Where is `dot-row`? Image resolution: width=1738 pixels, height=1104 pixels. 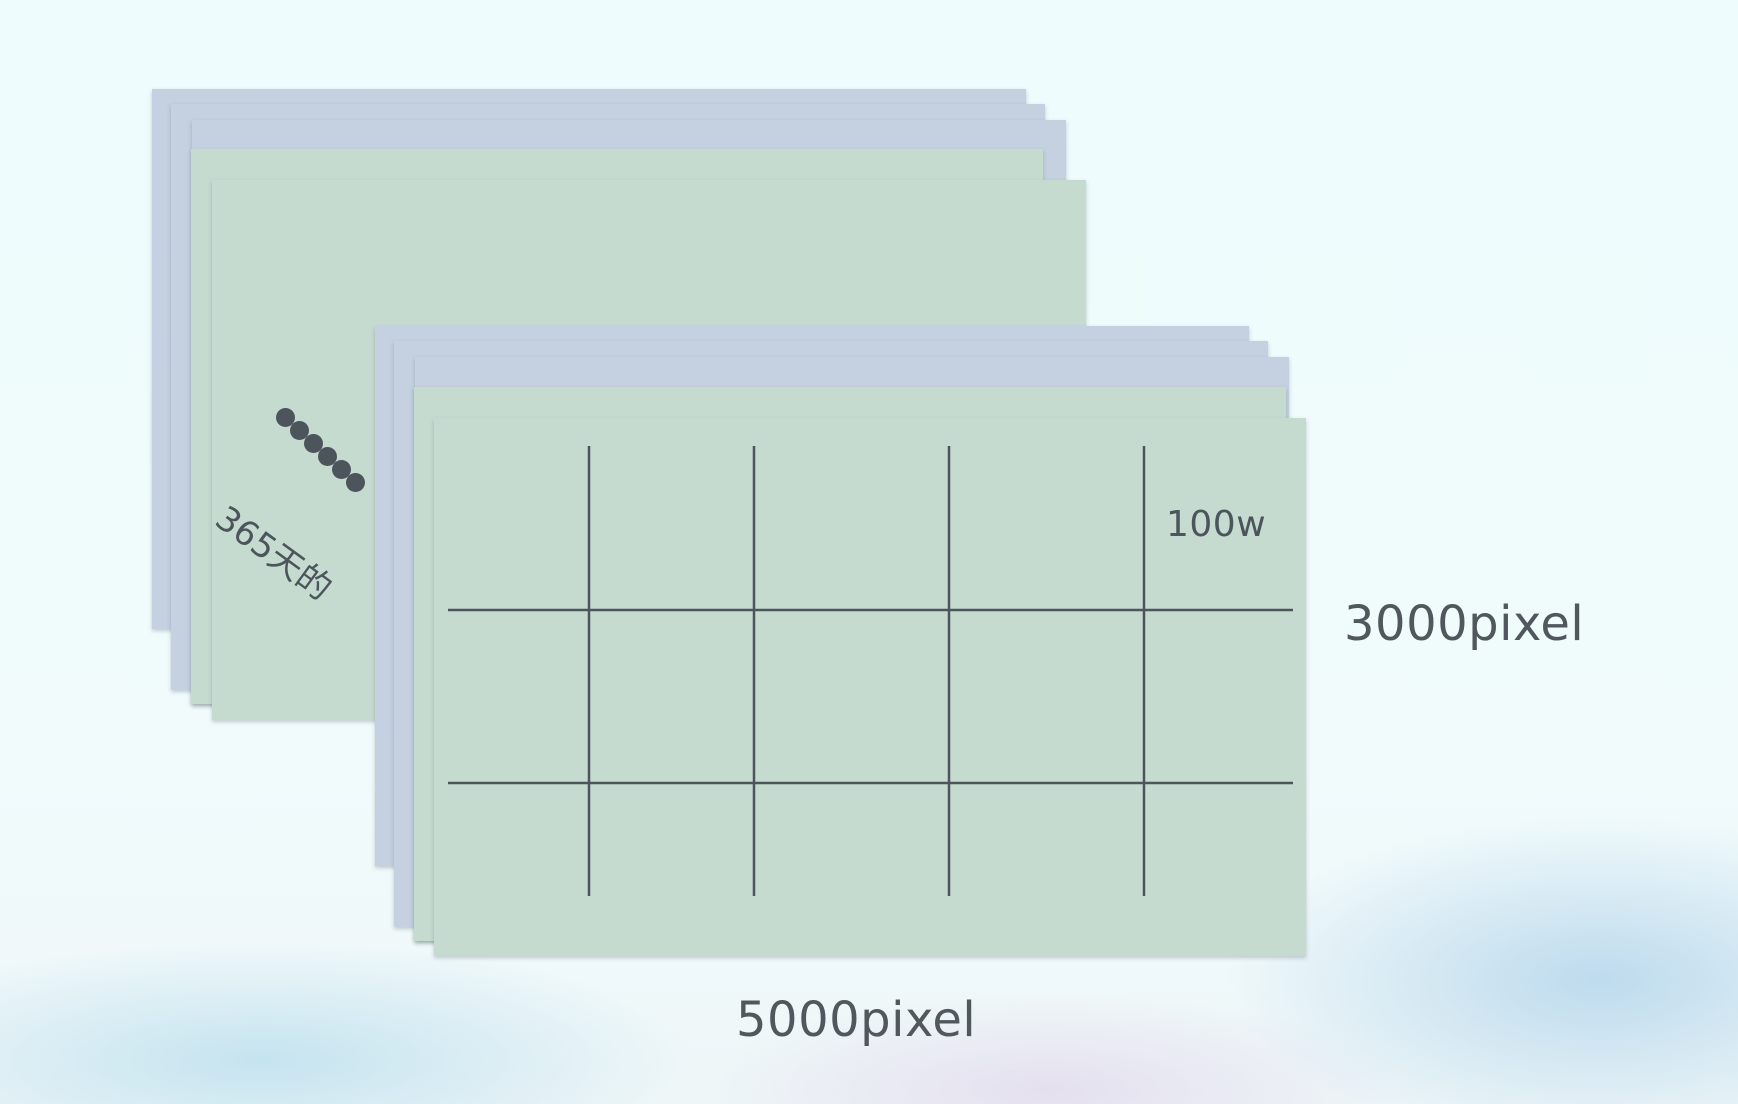 dot-row is located at coordinates (326, 453).